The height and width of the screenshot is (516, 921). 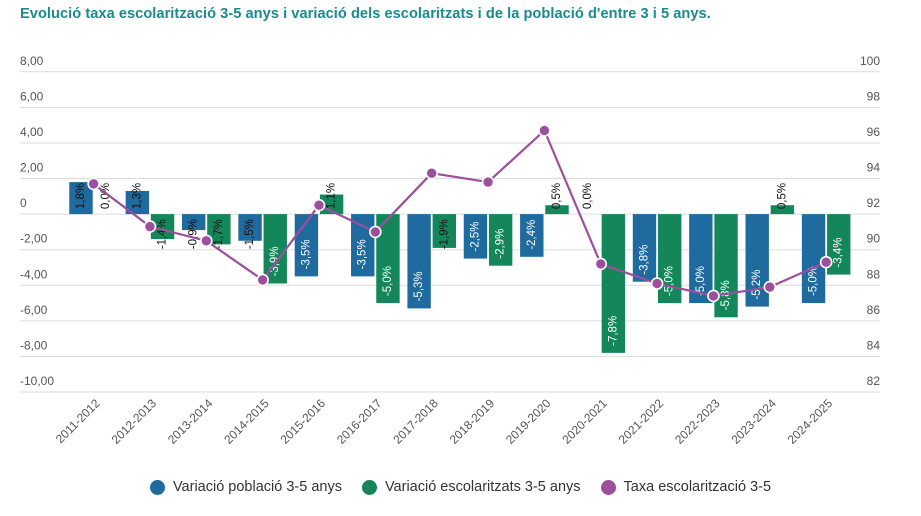 I want to click on x-axis-label: 2017-2018, so click(x=415, y=421).